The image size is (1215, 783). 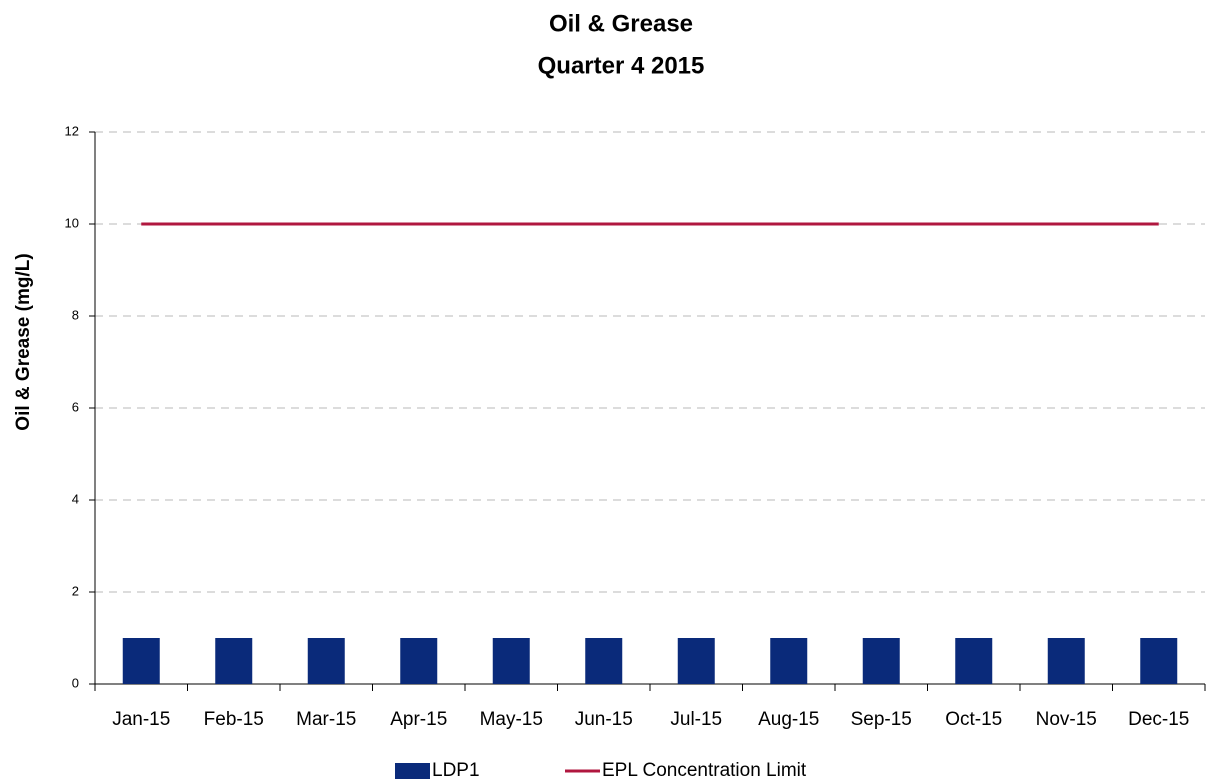 I want to click on y-tick-label: 6, so click(x=75, y=406).